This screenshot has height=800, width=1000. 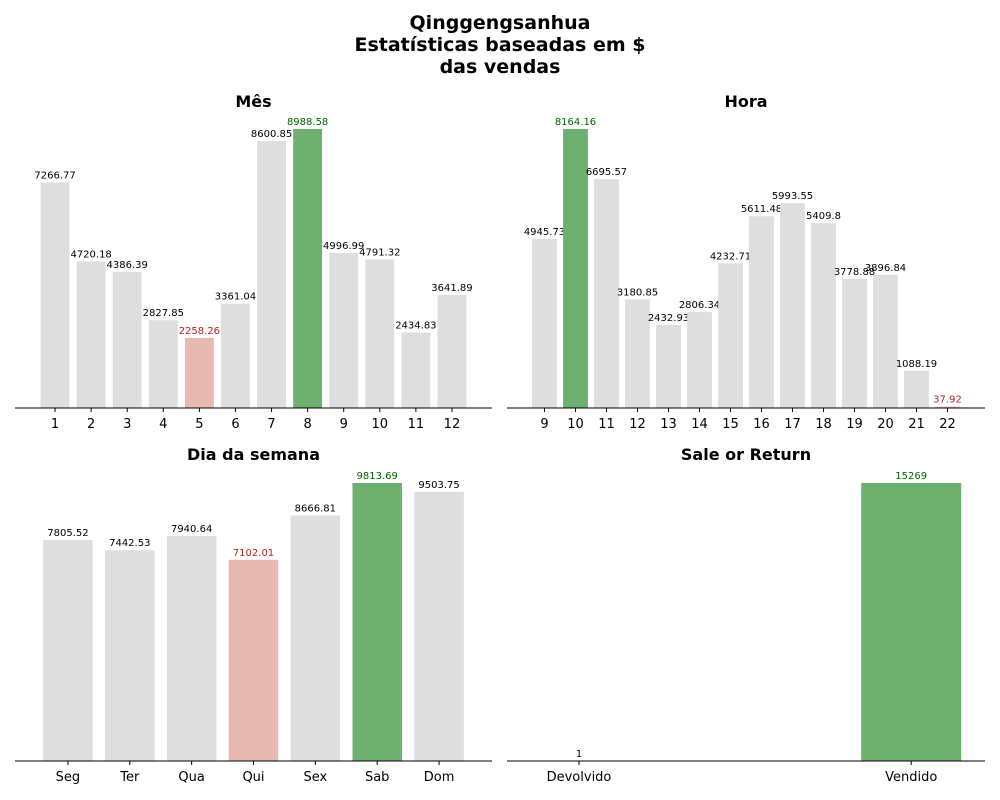 I want to click on data-label-hora-18: 5409.8, so click(x=823, y=216).